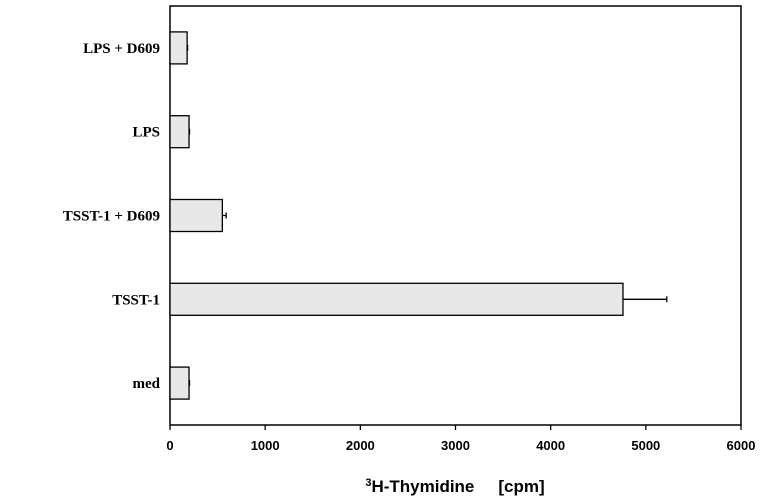  Describe the element at coordinates (169, 445) in the screenshot. I see `x-tick-label-0: 0` at that location.